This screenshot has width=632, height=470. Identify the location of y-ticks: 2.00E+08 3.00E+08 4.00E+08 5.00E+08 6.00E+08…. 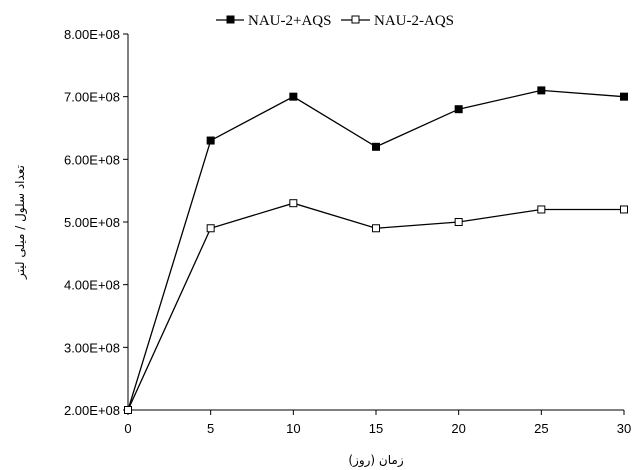
(96, 222).